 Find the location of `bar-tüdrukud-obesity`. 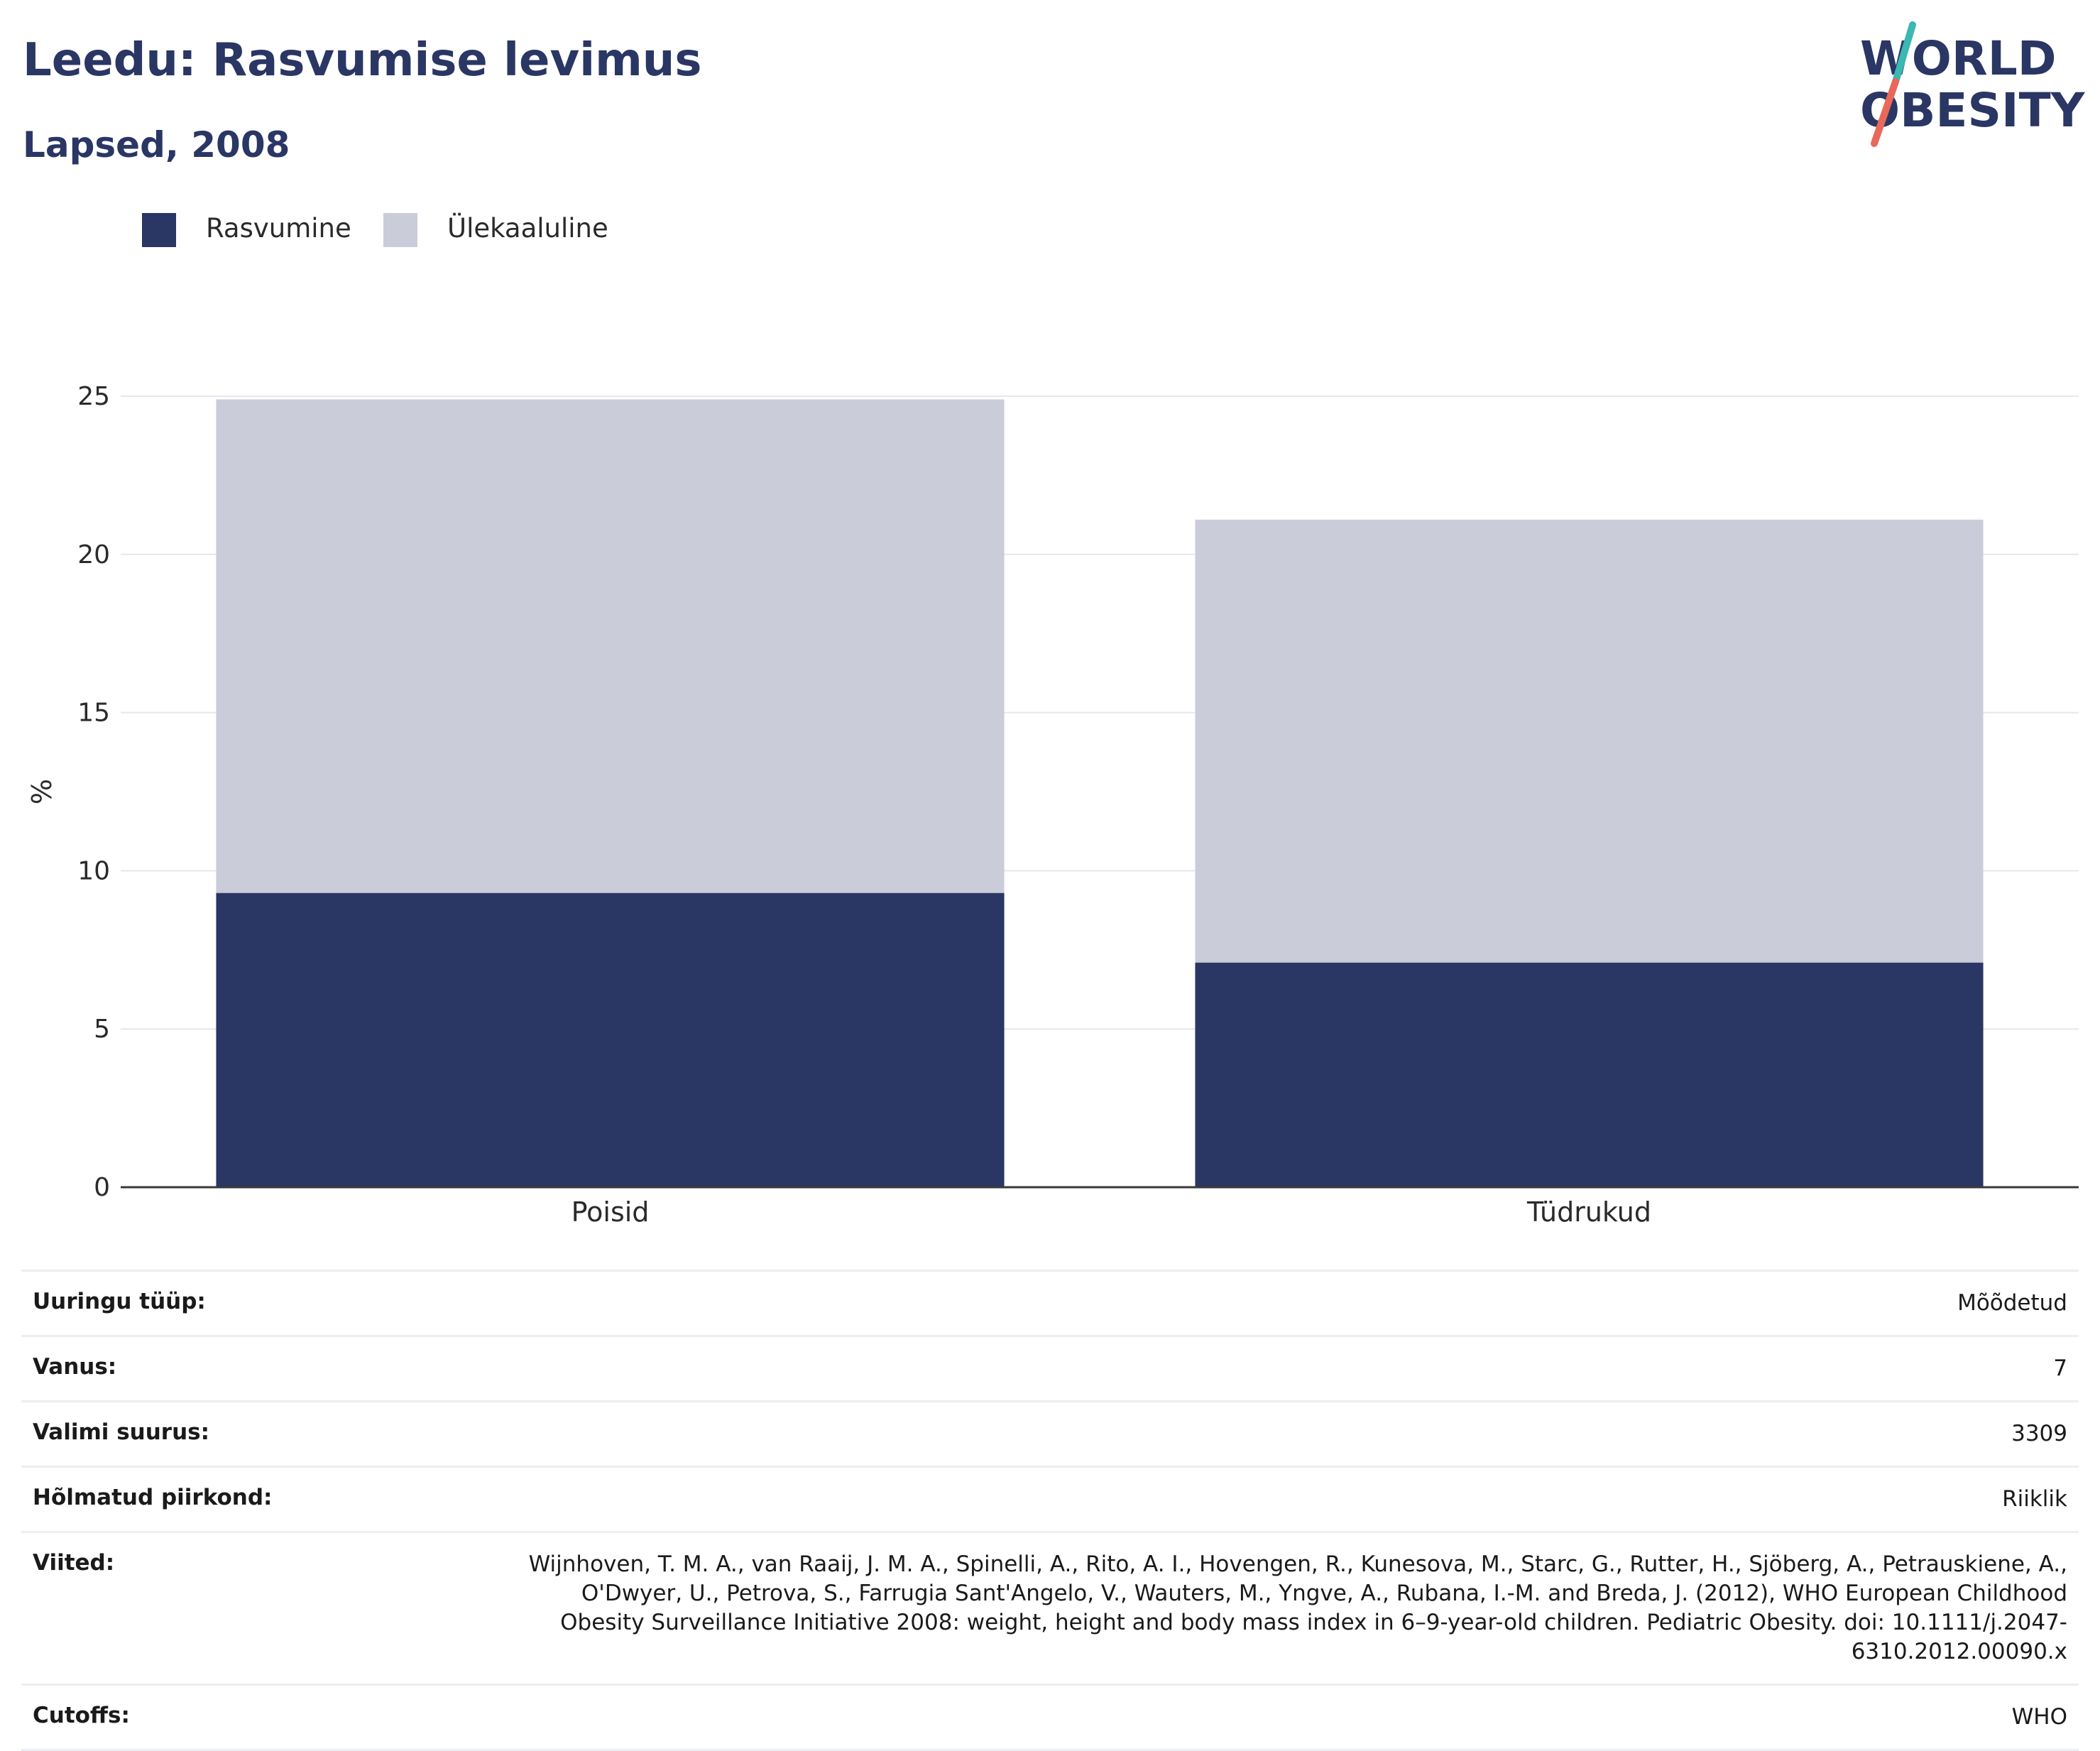

bar-tüdrukud-obesity is located at coordinates (1589, 1074).